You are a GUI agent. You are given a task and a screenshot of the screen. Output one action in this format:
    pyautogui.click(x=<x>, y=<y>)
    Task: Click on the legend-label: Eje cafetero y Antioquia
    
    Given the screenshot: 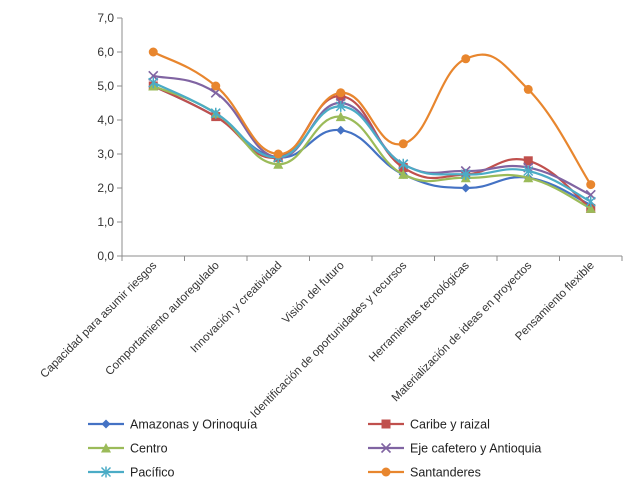 What is the action you would take?
    pyautogui.click(x=475, y=449)
    